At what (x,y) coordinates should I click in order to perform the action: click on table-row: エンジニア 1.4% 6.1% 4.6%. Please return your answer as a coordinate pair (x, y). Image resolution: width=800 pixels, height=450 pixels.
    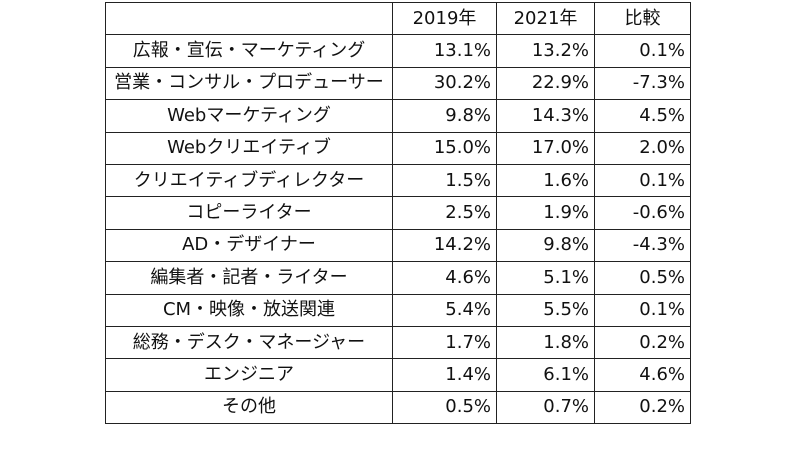
    Looking at the image, I should click on (398, 375).